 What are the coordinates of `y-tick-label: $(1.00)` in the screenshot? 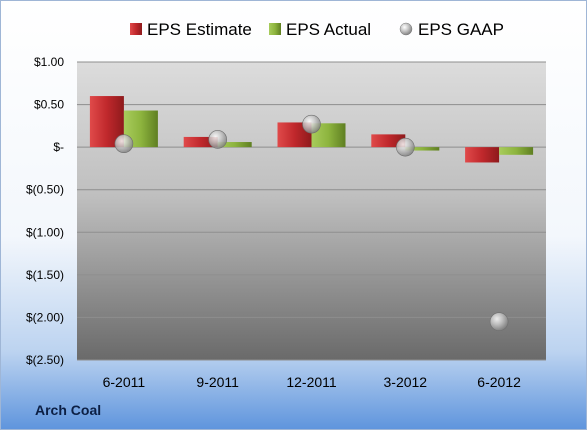 It's located at (45, 232).